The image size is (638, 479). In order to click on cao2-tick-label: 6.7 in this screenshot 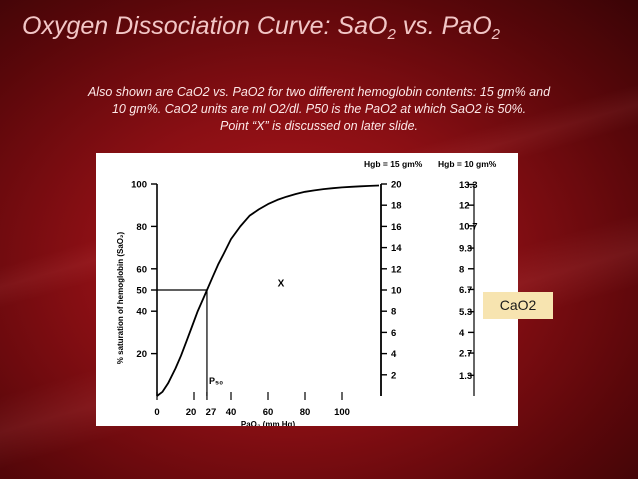, I will do `click(465, 290)`.